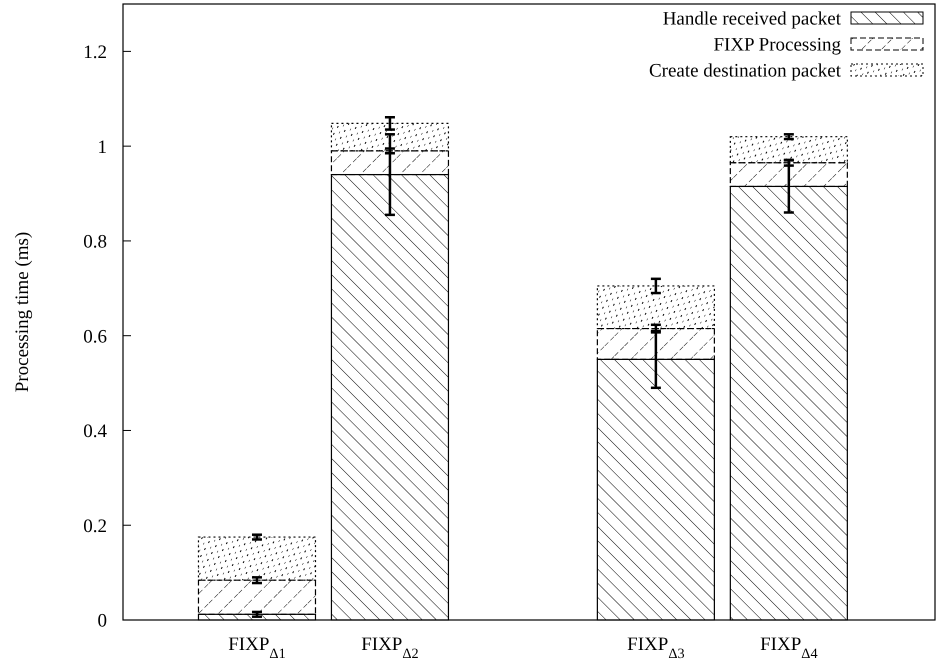 The width and height of the screenshot is (942, 668). I want to click on x-tick-label: FIXP$_{Δ2}$, so click(390, 648).